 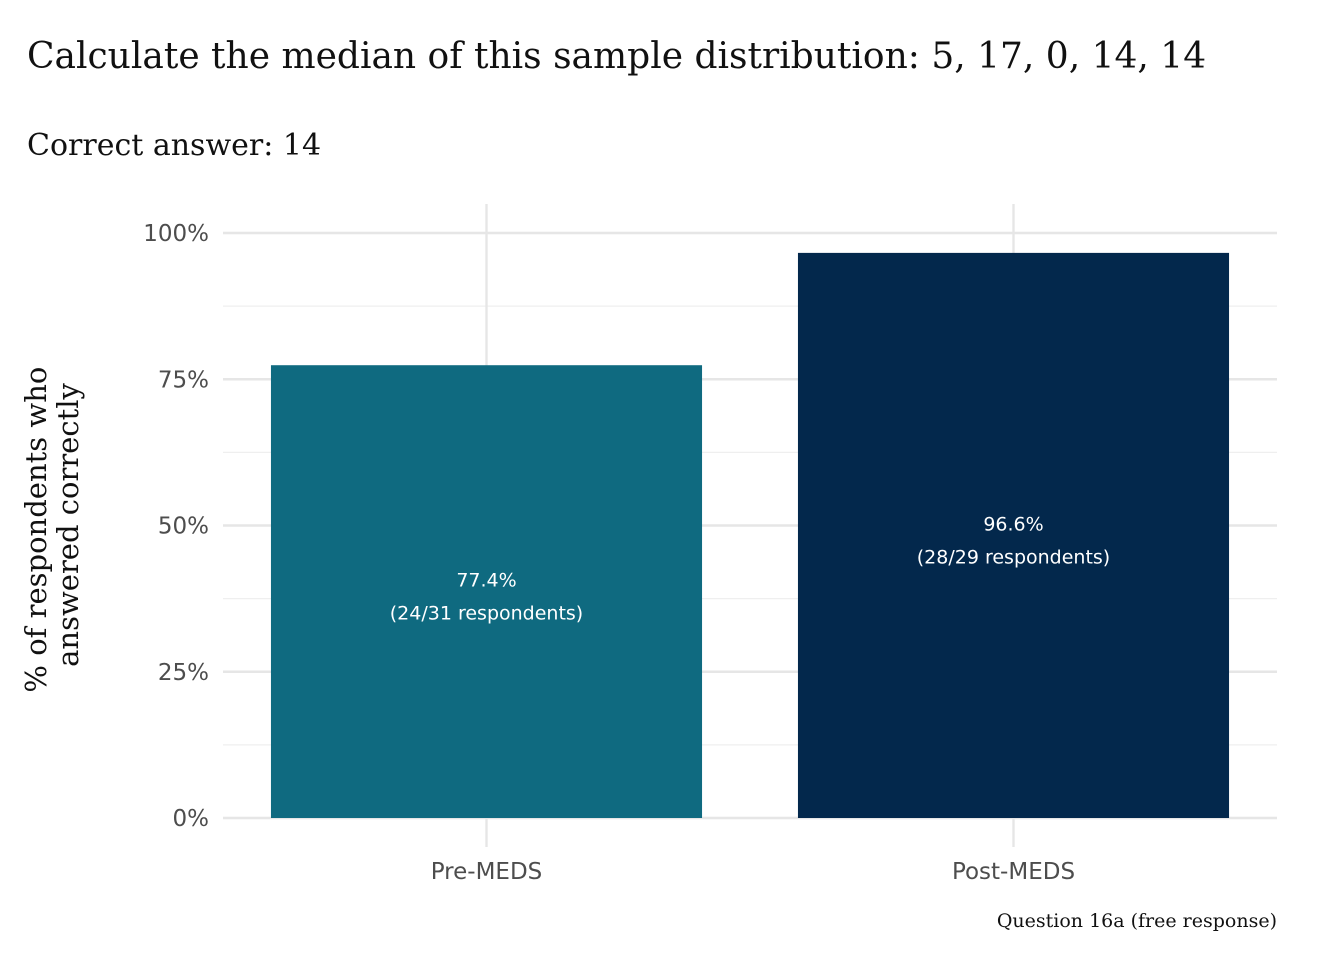 I want to click on chart-caption: Question 16a (free response), so click(x=1137, y=921).